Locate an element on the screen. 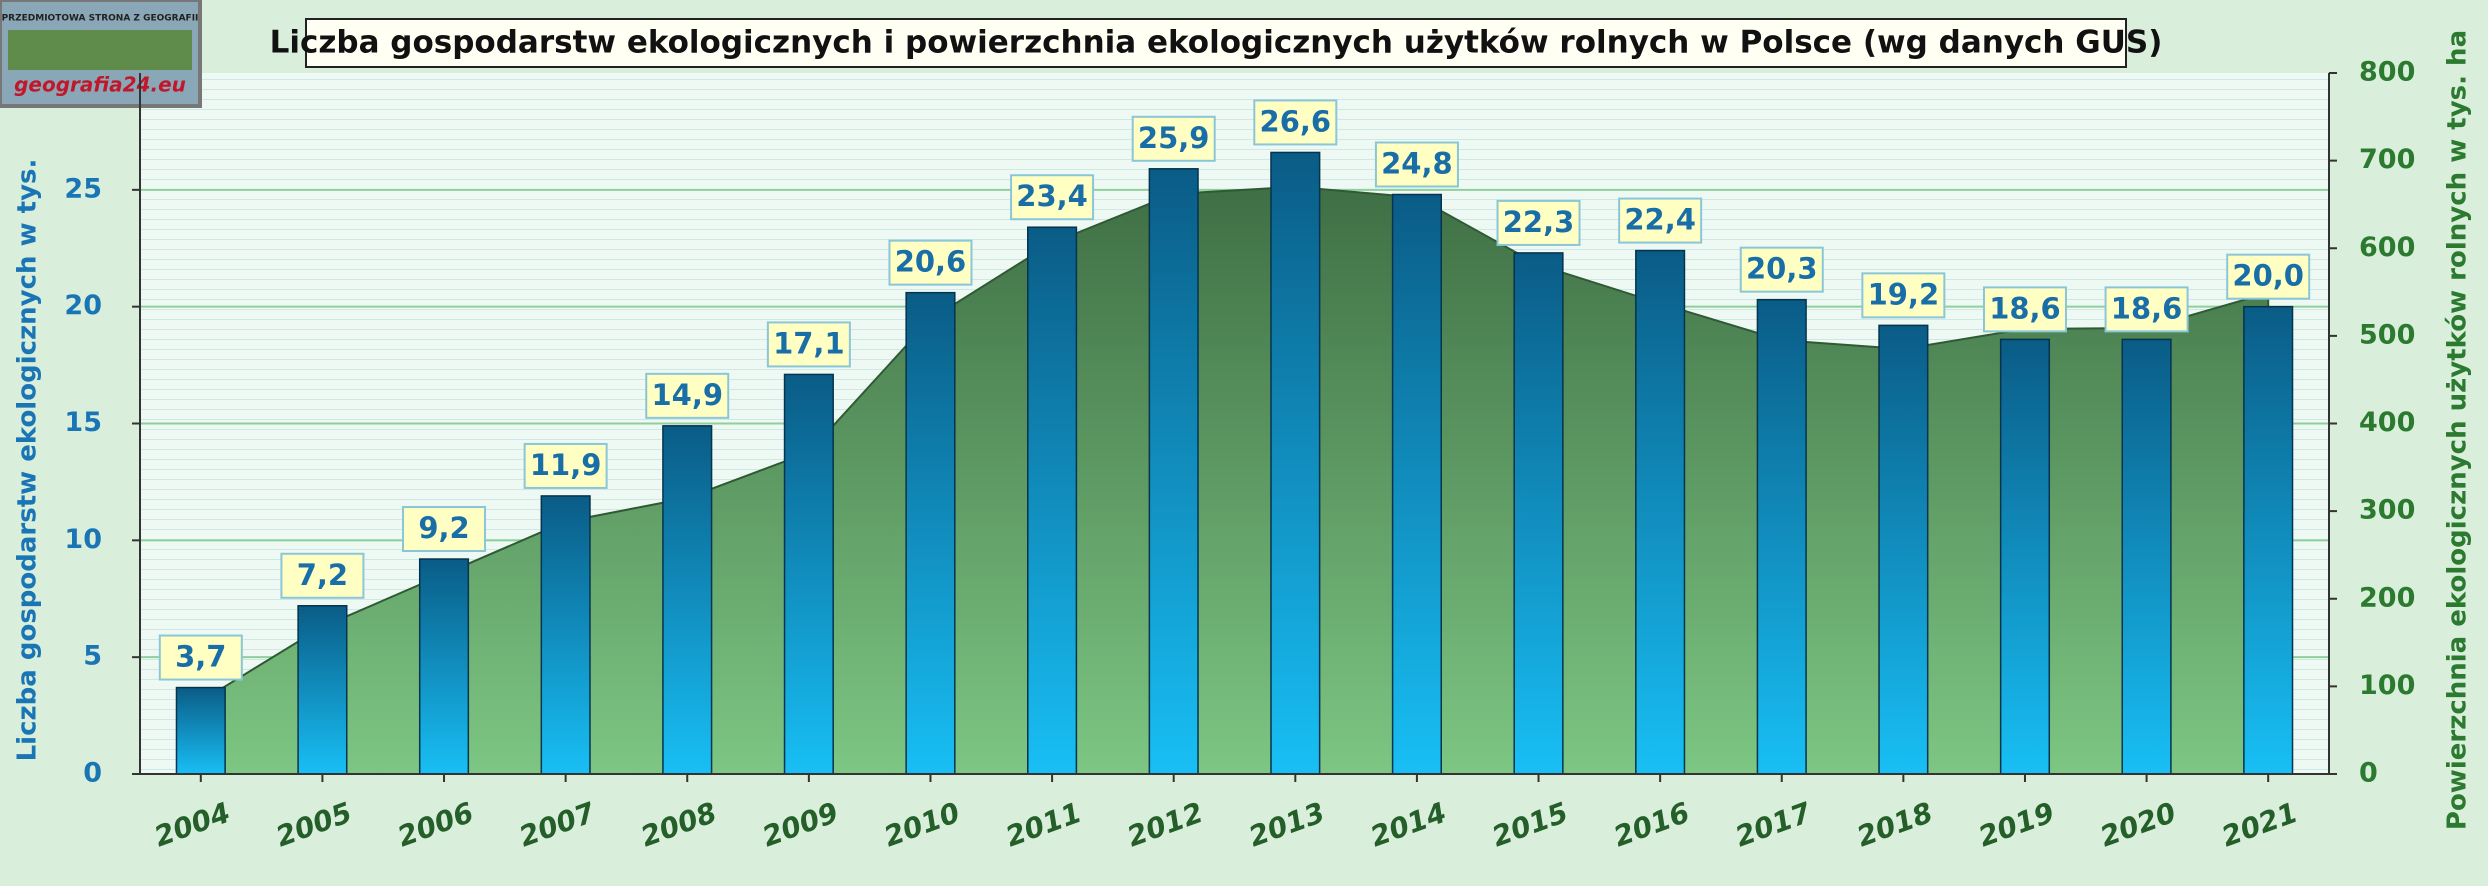  data-label: 20,0 is located at coordinates (2268, 276).